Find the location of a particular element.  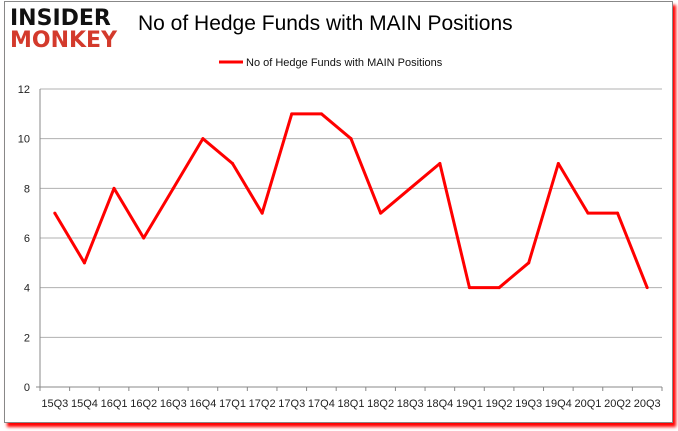

y-tick-label: 4 is located at coordinates (27, 289).